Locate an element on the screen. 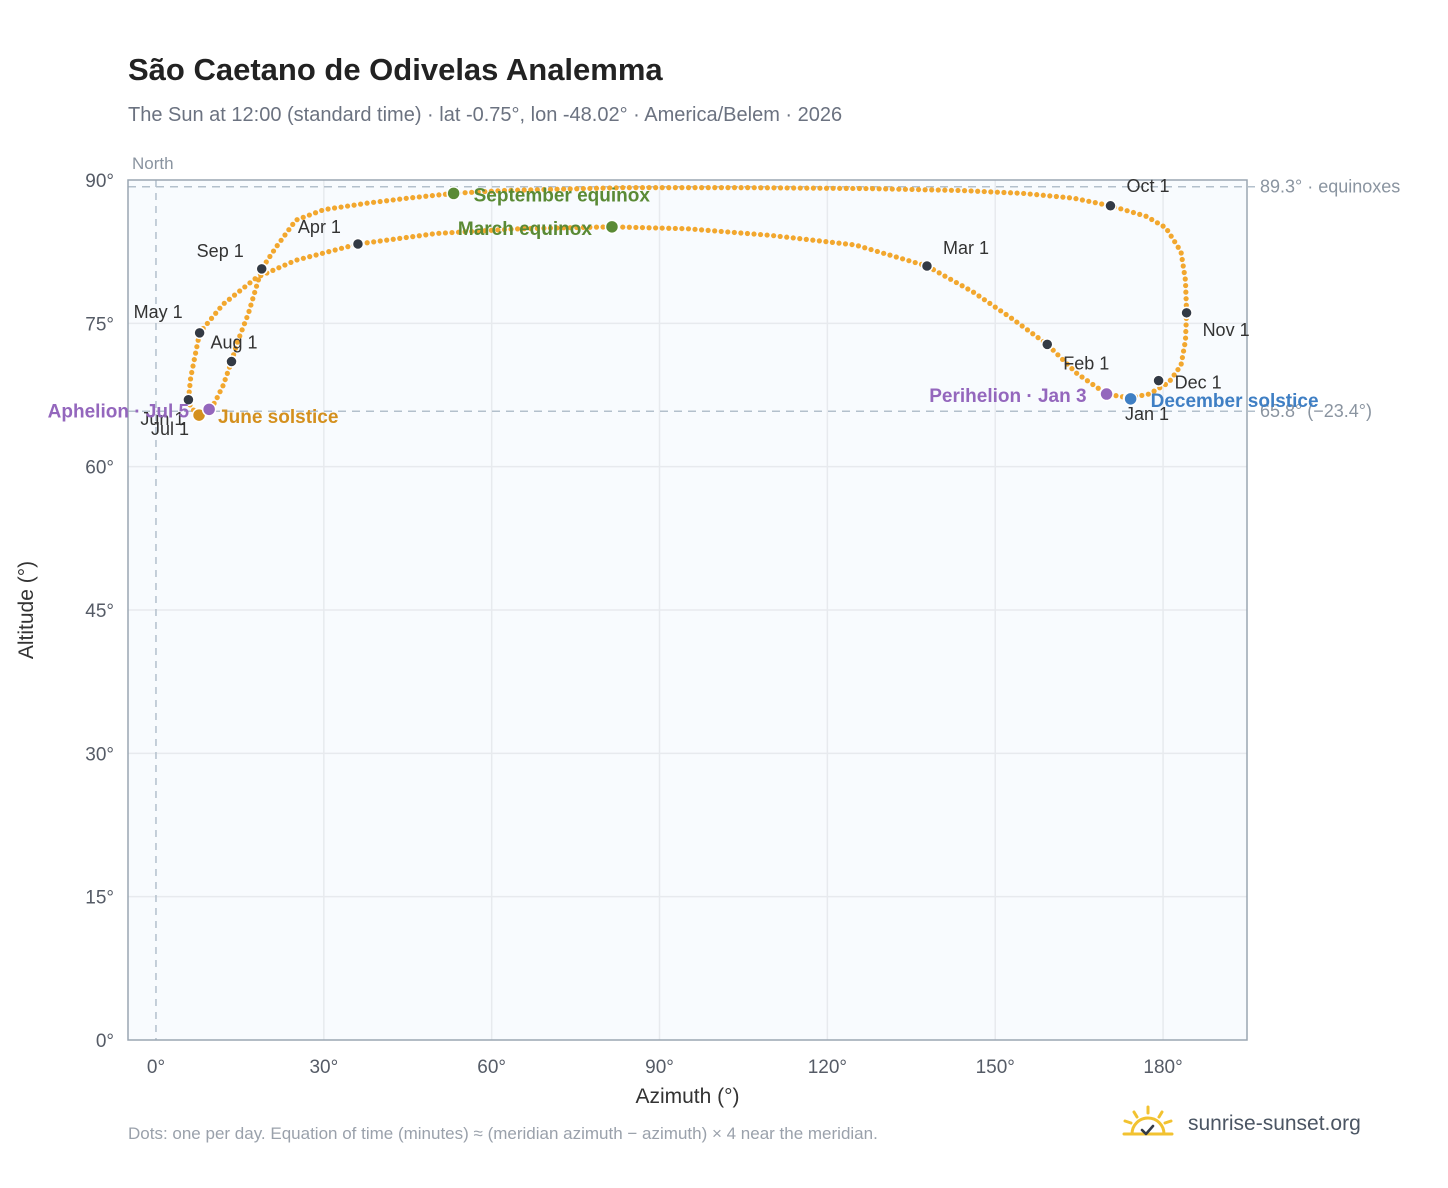 Image resolution: width=1448 pixels, height=1188 pixels. x-tick-label: 0° is located at coordinates (156, 1067).